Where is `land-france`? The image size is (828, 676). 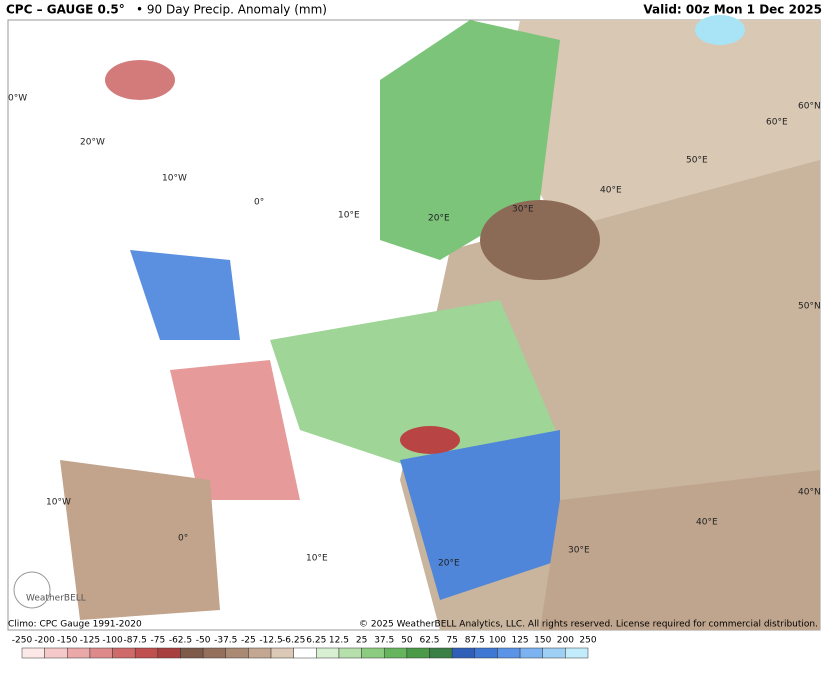 land-france is located at coordinates (235, 430).